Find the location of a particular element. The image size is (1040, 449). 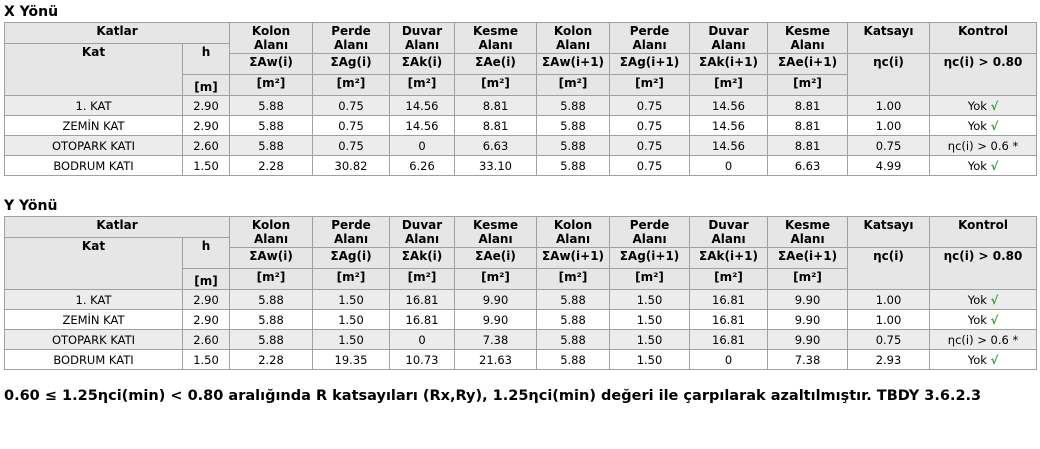

value-cell: 14.56 is located at coordinates (729, 145).